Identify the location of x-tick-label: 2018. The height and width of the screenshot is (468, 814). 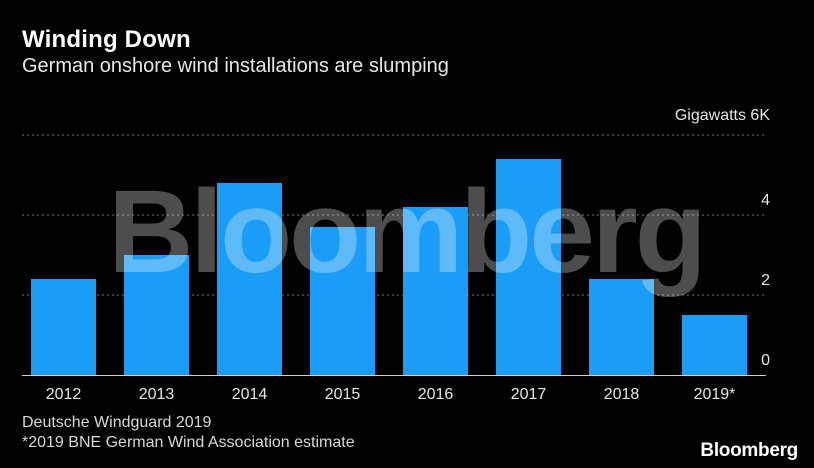
(622, 394).